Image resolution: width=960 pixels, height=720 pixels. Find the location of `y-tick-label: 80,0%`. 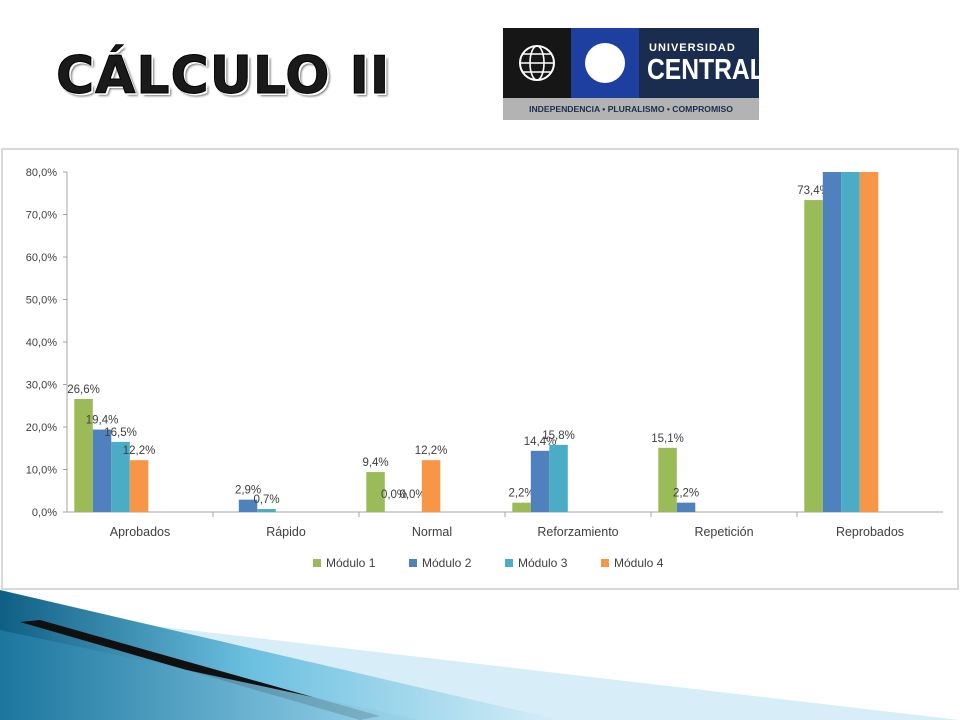

y-tick-label: 80,0% is located at coordinates (41, 173).